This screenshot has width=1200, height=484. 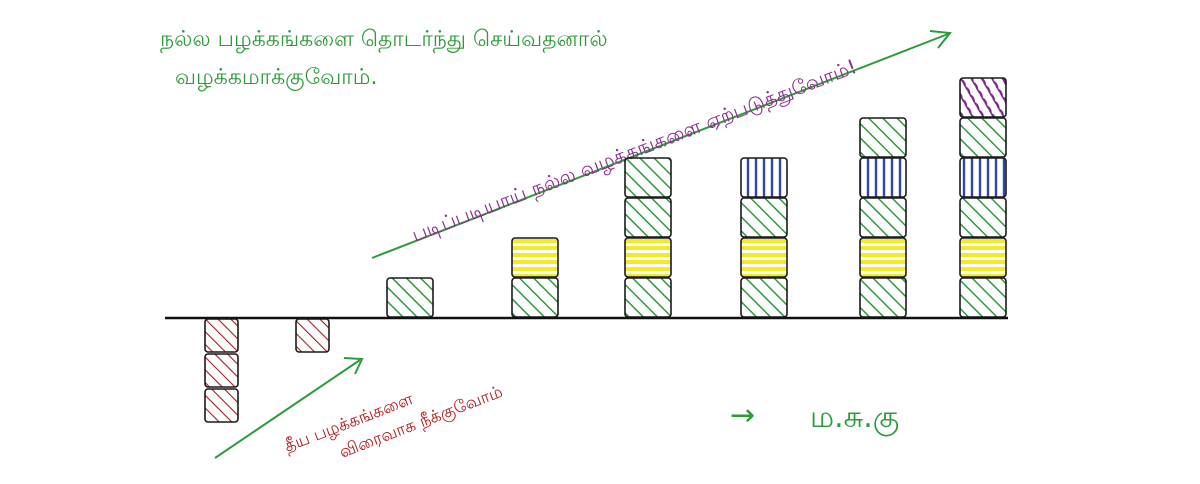 I want to click on signature: ம.சு.கு, so click(x=854, y=418).